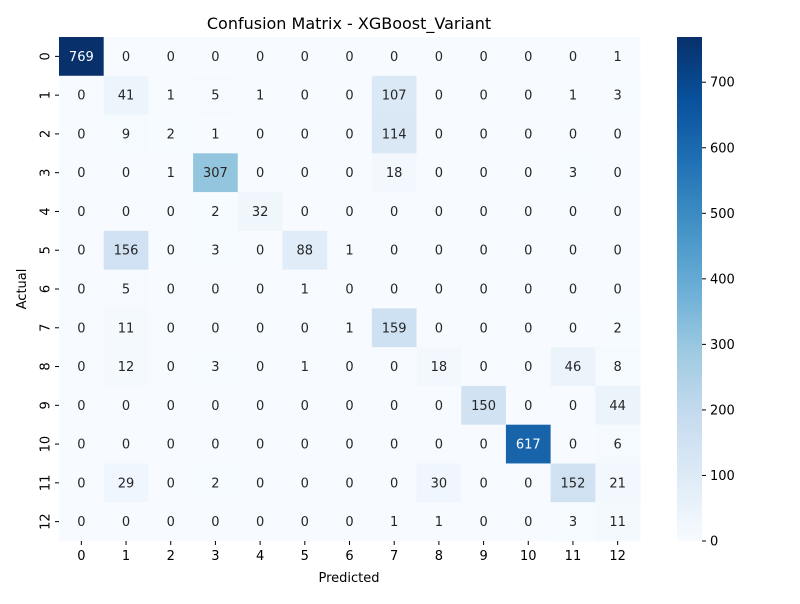 The height and width of the screenshot is (604, 800). Describe the element at coordinates (46, 405) in the screenshot. I see `y-tick-label: 9` at that location.